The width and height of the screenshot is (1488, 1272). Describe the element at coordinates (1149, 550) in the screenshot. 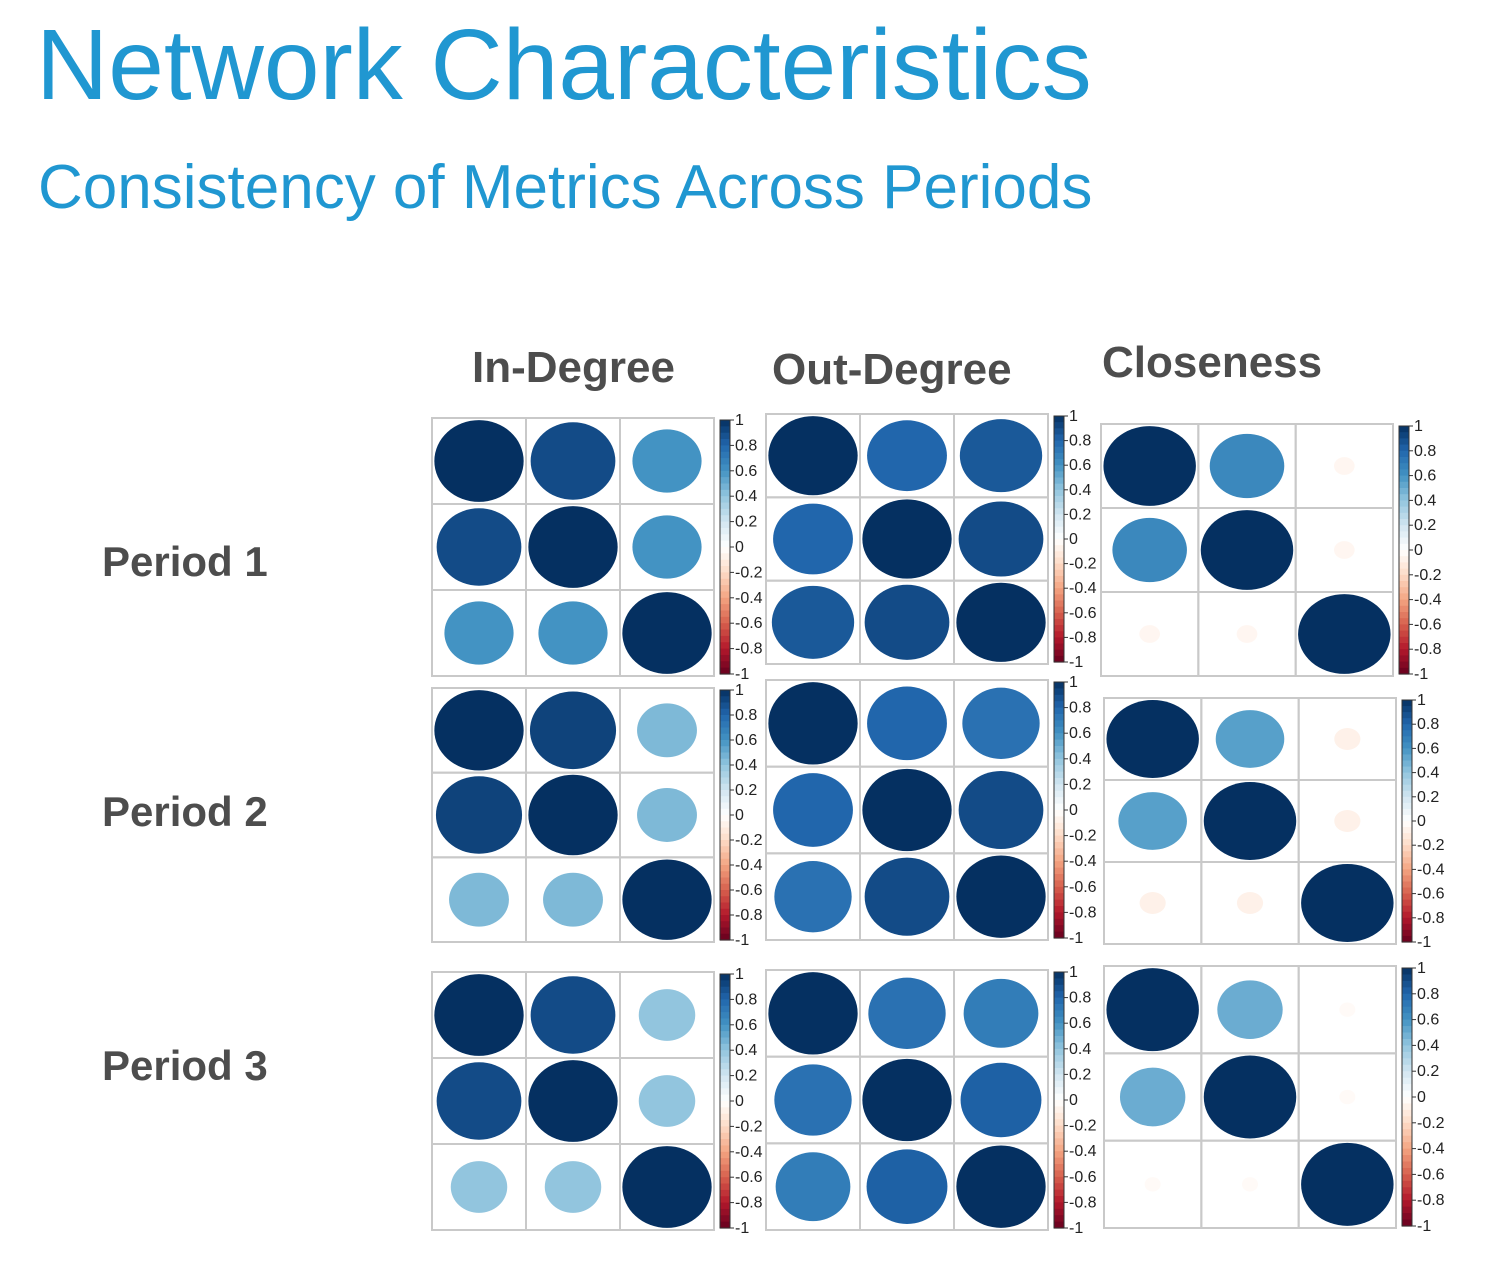

I see `corr-circle-period-1-closeness-r1-c0` at that location.